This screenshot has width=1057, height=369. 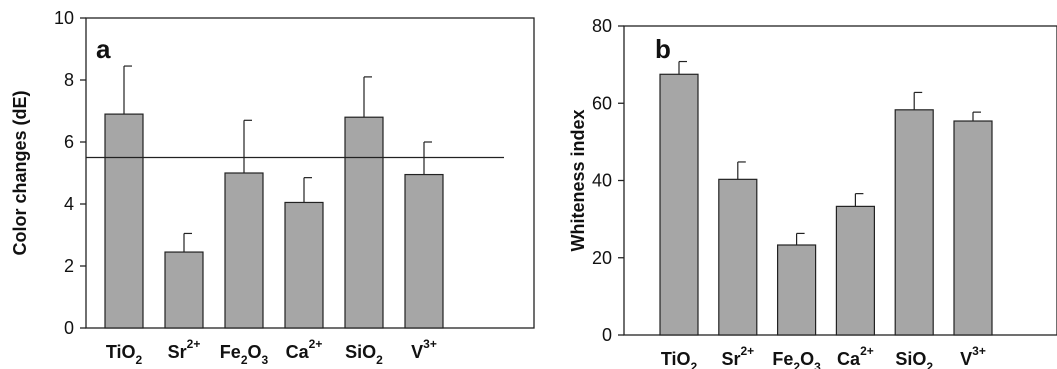 I want to click on y-axis-title: Color changes (dE), so click(x=20, y=172).